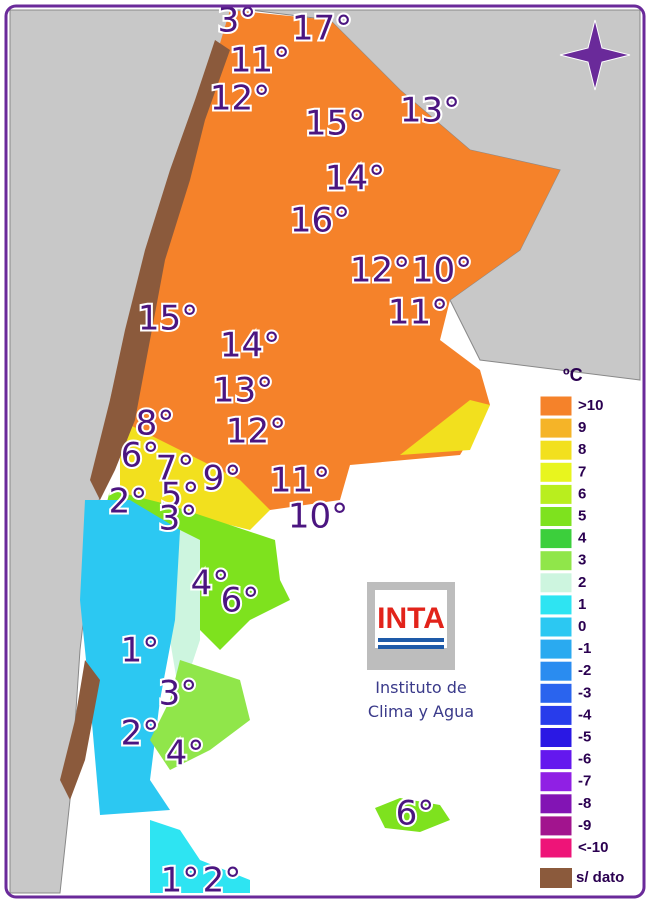  What do you see at coordinates (582, 538) in the screenshot?
I see `legend-label: 4` at bounding box center [582, 538].